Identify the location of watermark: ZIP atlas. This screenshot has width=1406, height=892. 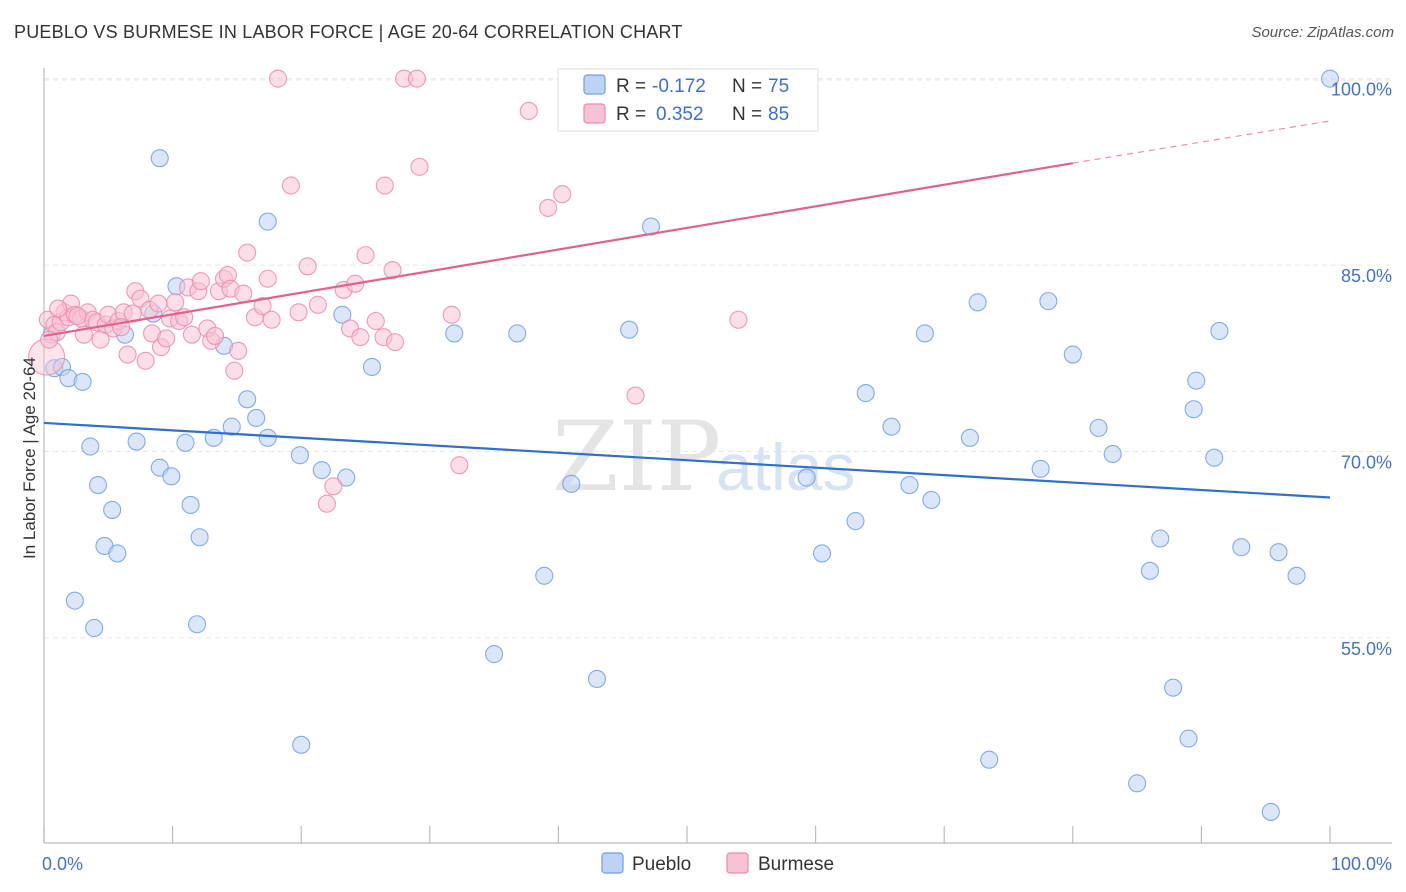
(703, 457).